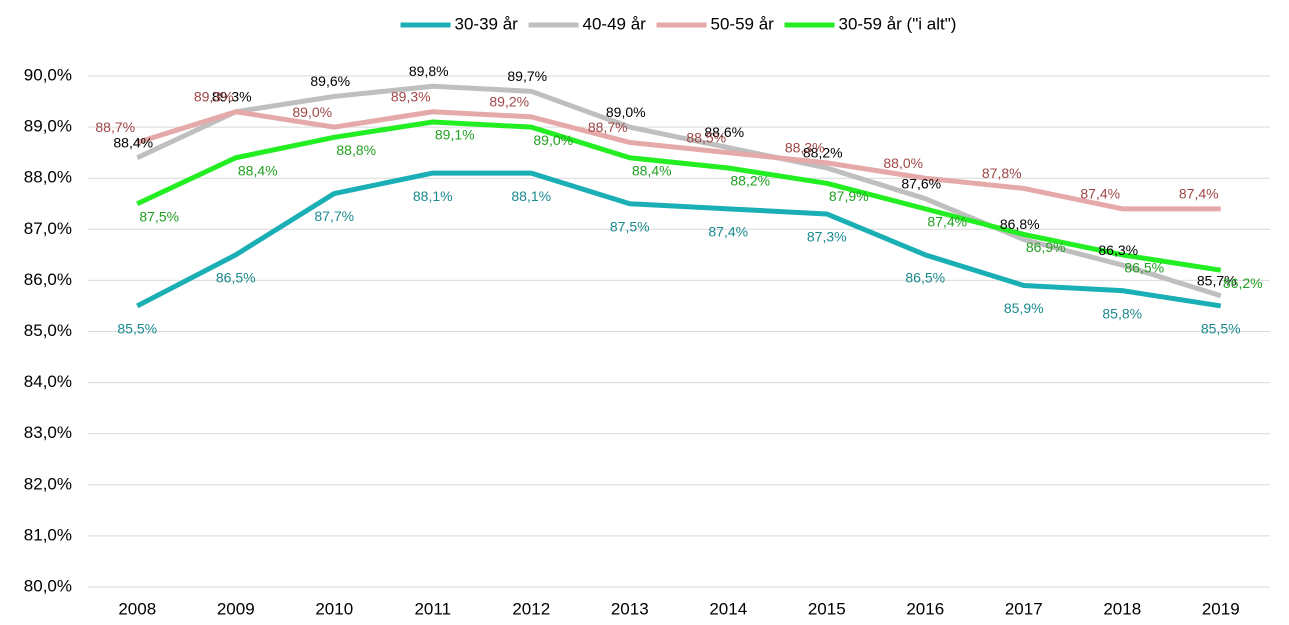 The width and height of the screenshot is (1289, 625). I want to click on y-tick-label: 87,0%, so click(48, 228).